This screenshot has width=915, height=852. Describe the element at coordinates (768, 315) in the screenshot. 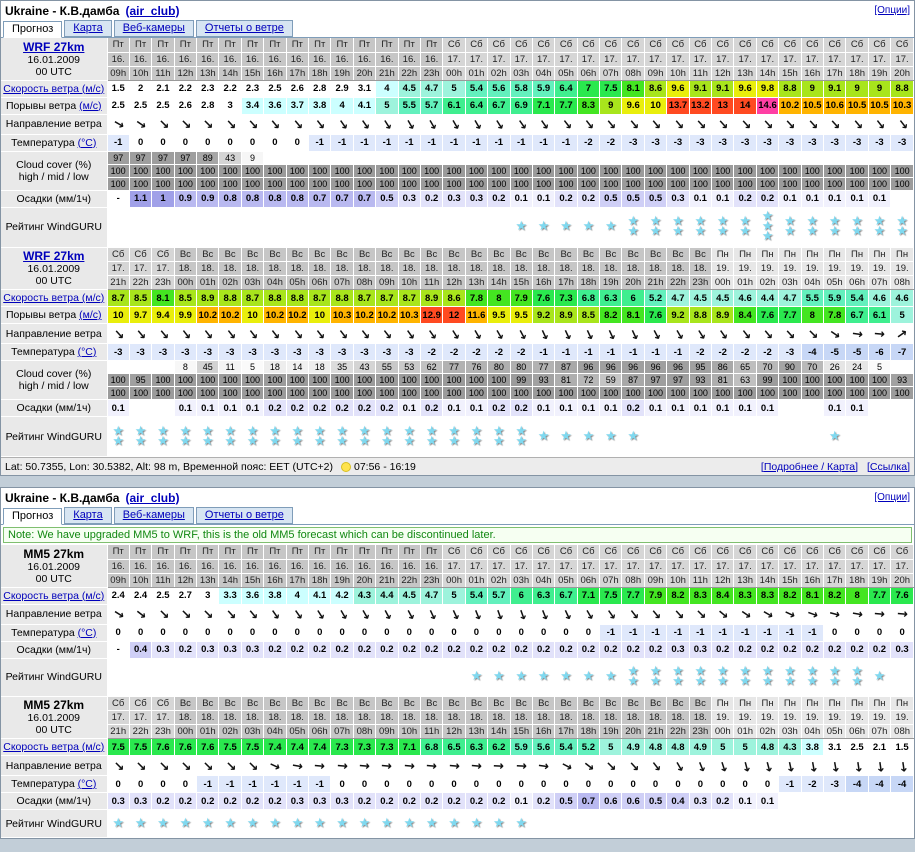

I see `wind-gust-cell: 7.6` at that location.